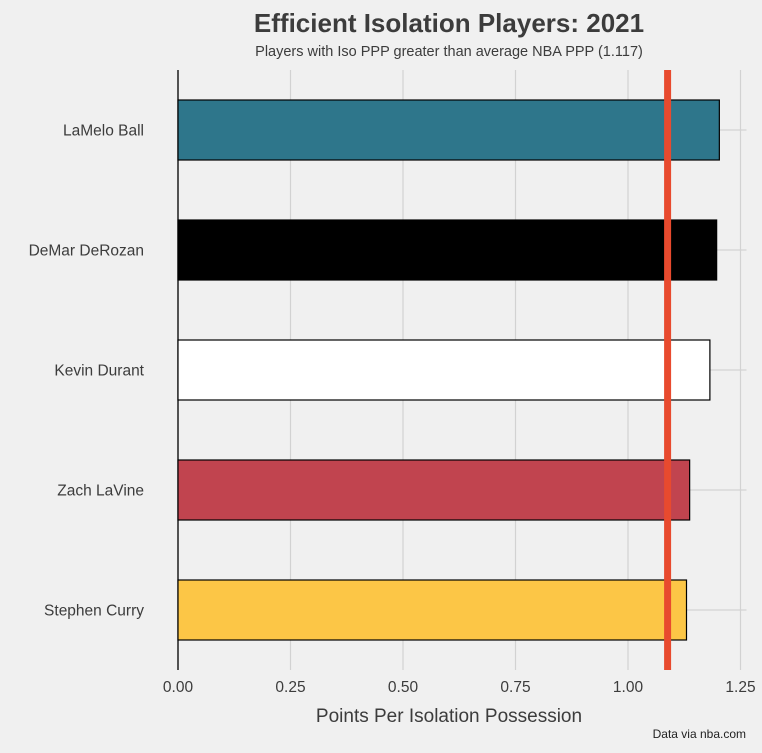 Image resolution: width=762 pixels, height=753 pixels. Describe the element at coordinates (103, 131) in the screenshot. I see `y-tick-label: LaMelo Ball` at that location.